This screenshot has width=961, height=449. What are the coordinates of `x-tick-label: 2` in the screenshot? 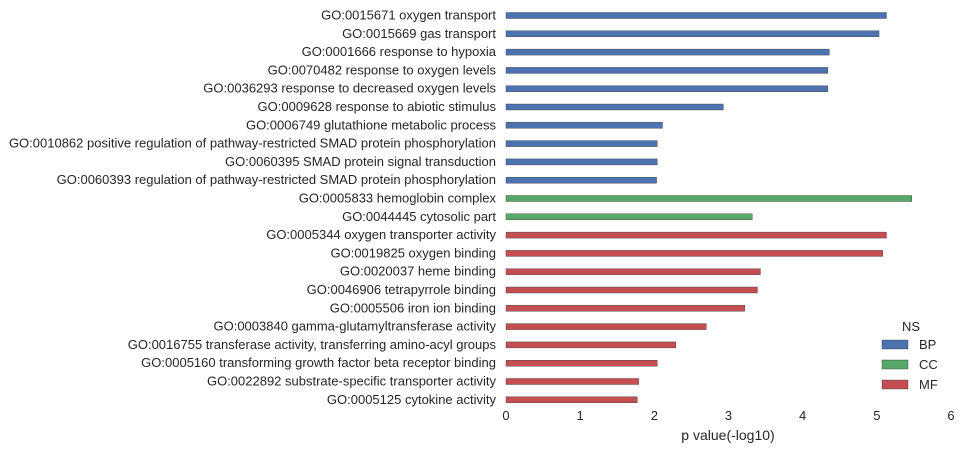 It's located at (654, 415).